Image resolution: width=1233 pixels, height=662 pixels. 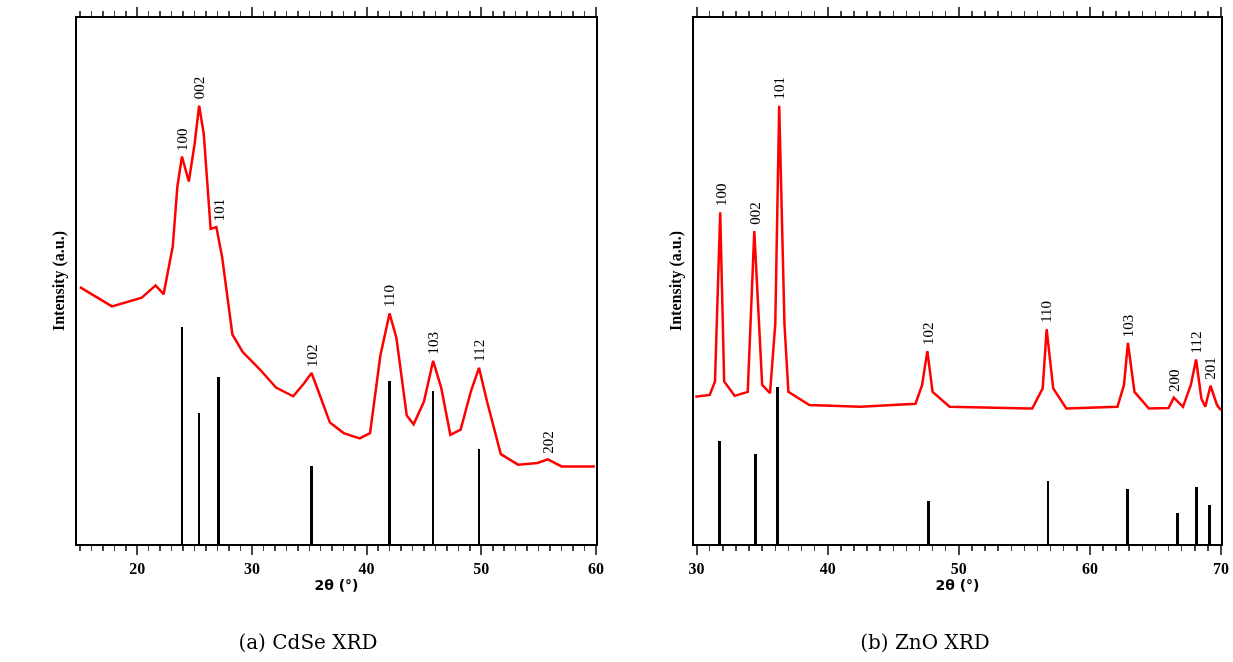 What do you see at coordinates (308, 641) in the screenshot?
I see `text: (a) CdSe XRD` at bounding box center [308, 641].